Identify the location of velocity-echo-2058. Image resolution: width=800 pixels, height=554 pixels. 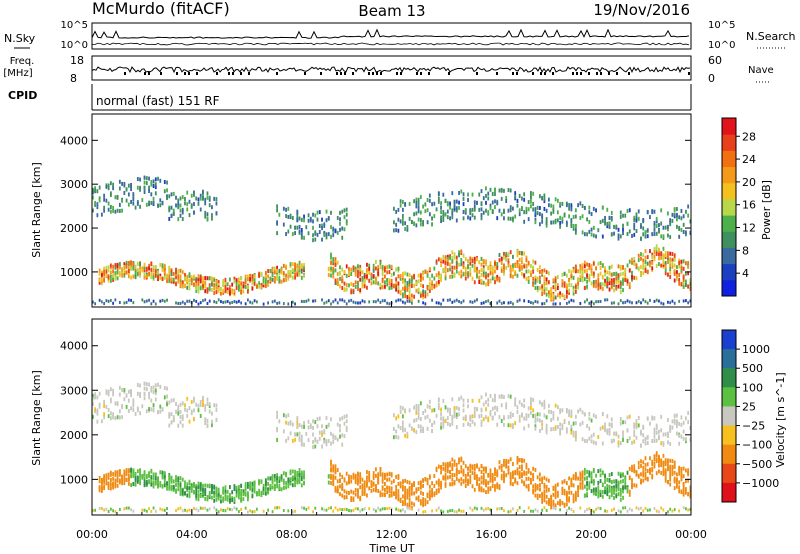
(591, 491).